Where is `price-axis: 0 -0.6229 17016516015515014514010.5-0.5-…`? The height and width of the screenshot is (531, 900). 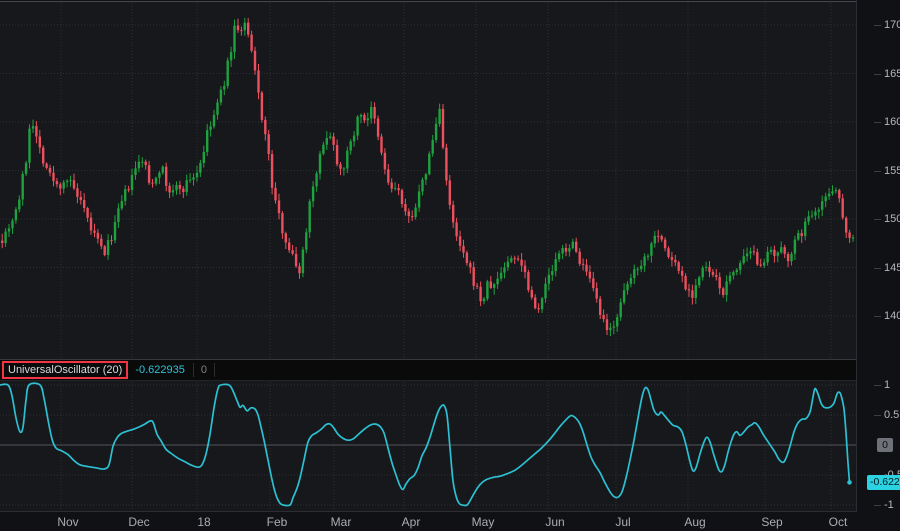
price-axis: 0 -0.6229 17016516015515014514010.5-0.5-… is located at coordinates (878, 256).